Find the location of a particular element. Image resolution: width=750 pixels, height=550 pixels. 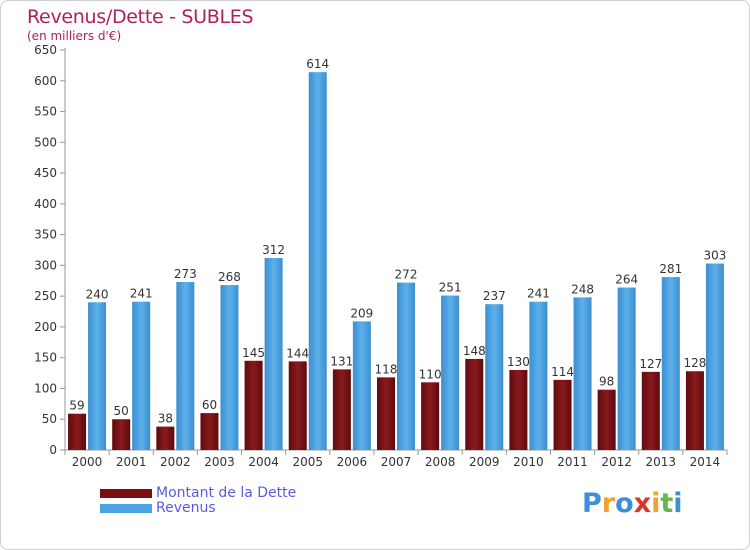

x-tick-label: 2011 is located at coordinates (572, 462).